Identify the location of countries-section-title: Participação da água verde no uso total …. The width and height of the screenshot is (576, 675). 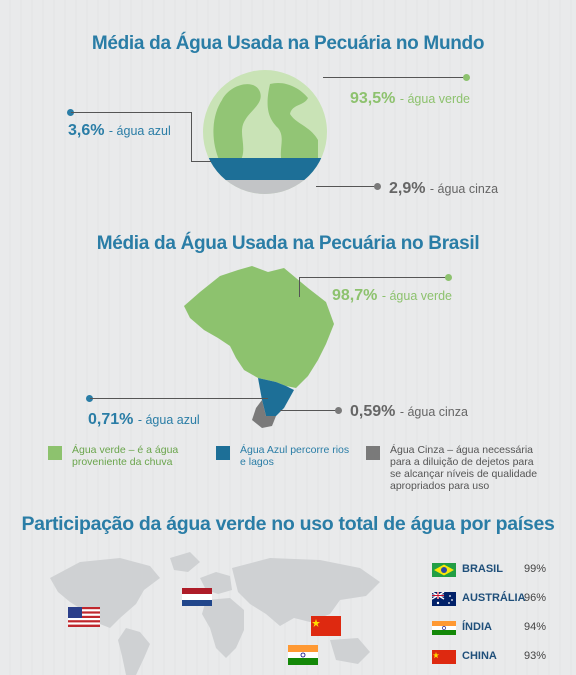
(288, 524).